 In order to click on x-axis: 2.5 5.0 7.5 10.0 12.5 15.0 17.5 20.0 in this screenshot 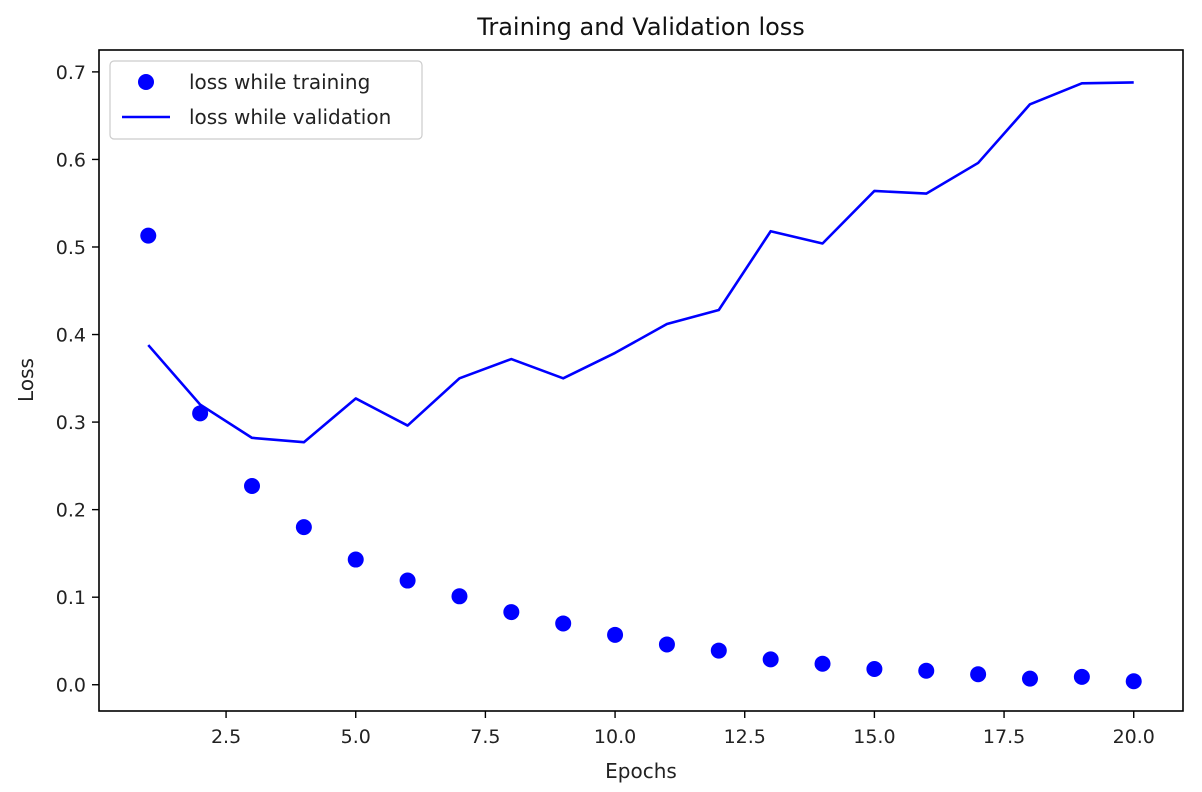, I will do `click(683, 729)`.